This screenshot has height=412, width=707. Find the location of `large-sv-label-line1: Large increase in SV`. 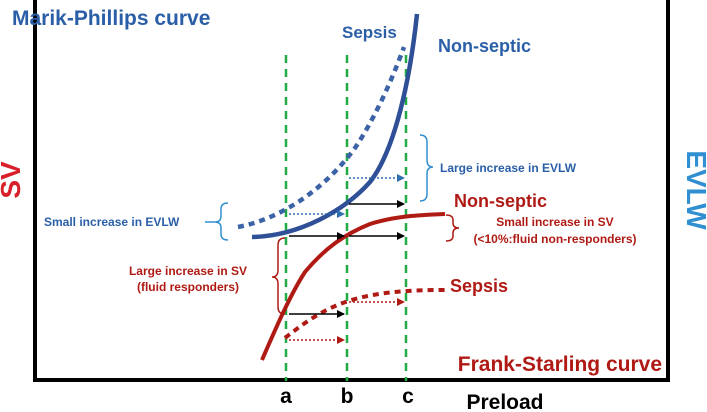

large-sv-label-line1: Large increase in SV is located at coordinates (188, 271).